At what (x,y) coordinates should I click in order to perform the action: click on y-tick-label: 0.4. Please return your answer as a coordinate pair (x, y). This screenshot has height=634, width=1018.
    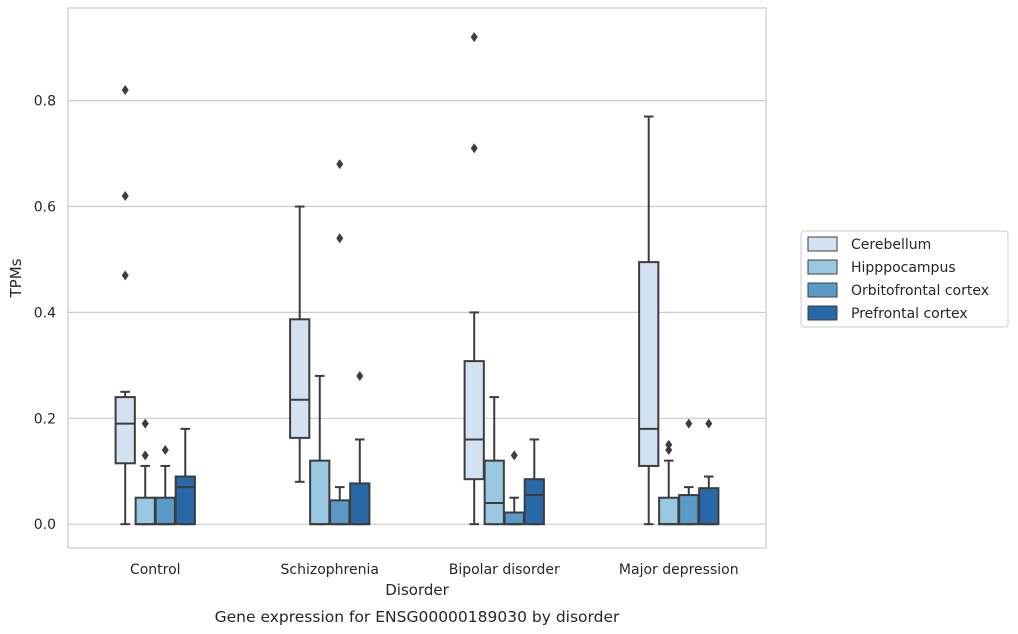
    Looking at the image, I should click on (45, 313).